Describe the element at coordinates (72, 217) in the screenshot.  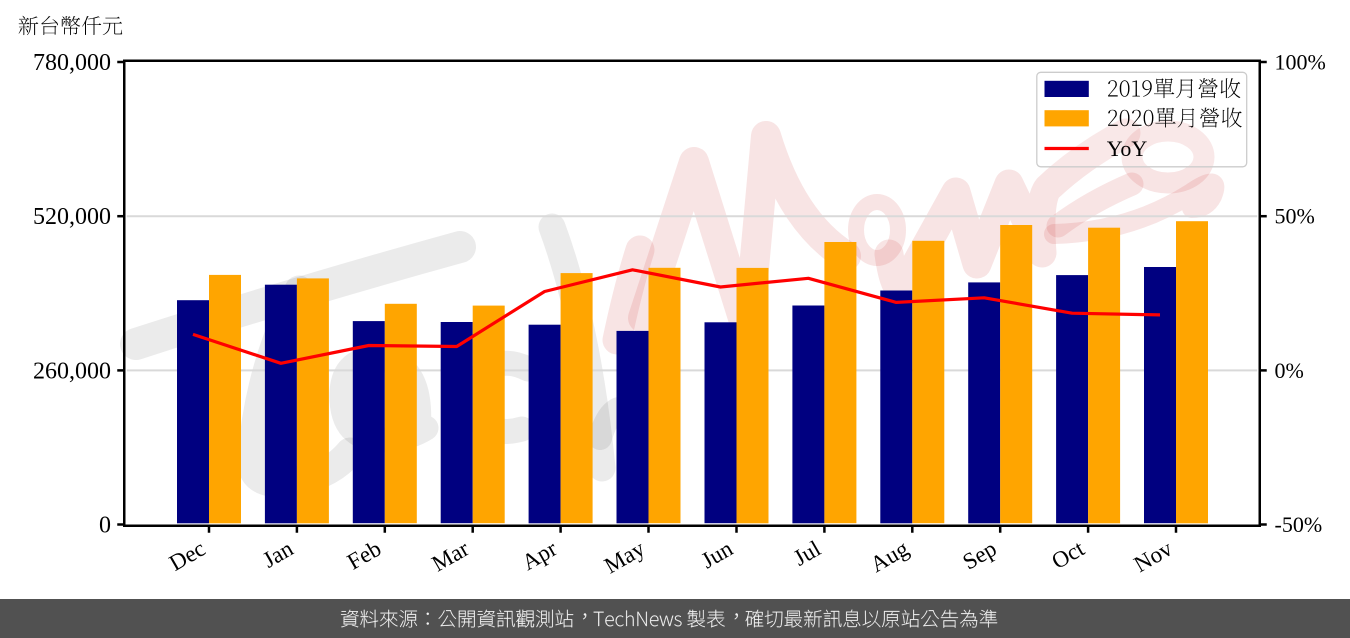
I see `svg-text: 520,000` at that location.